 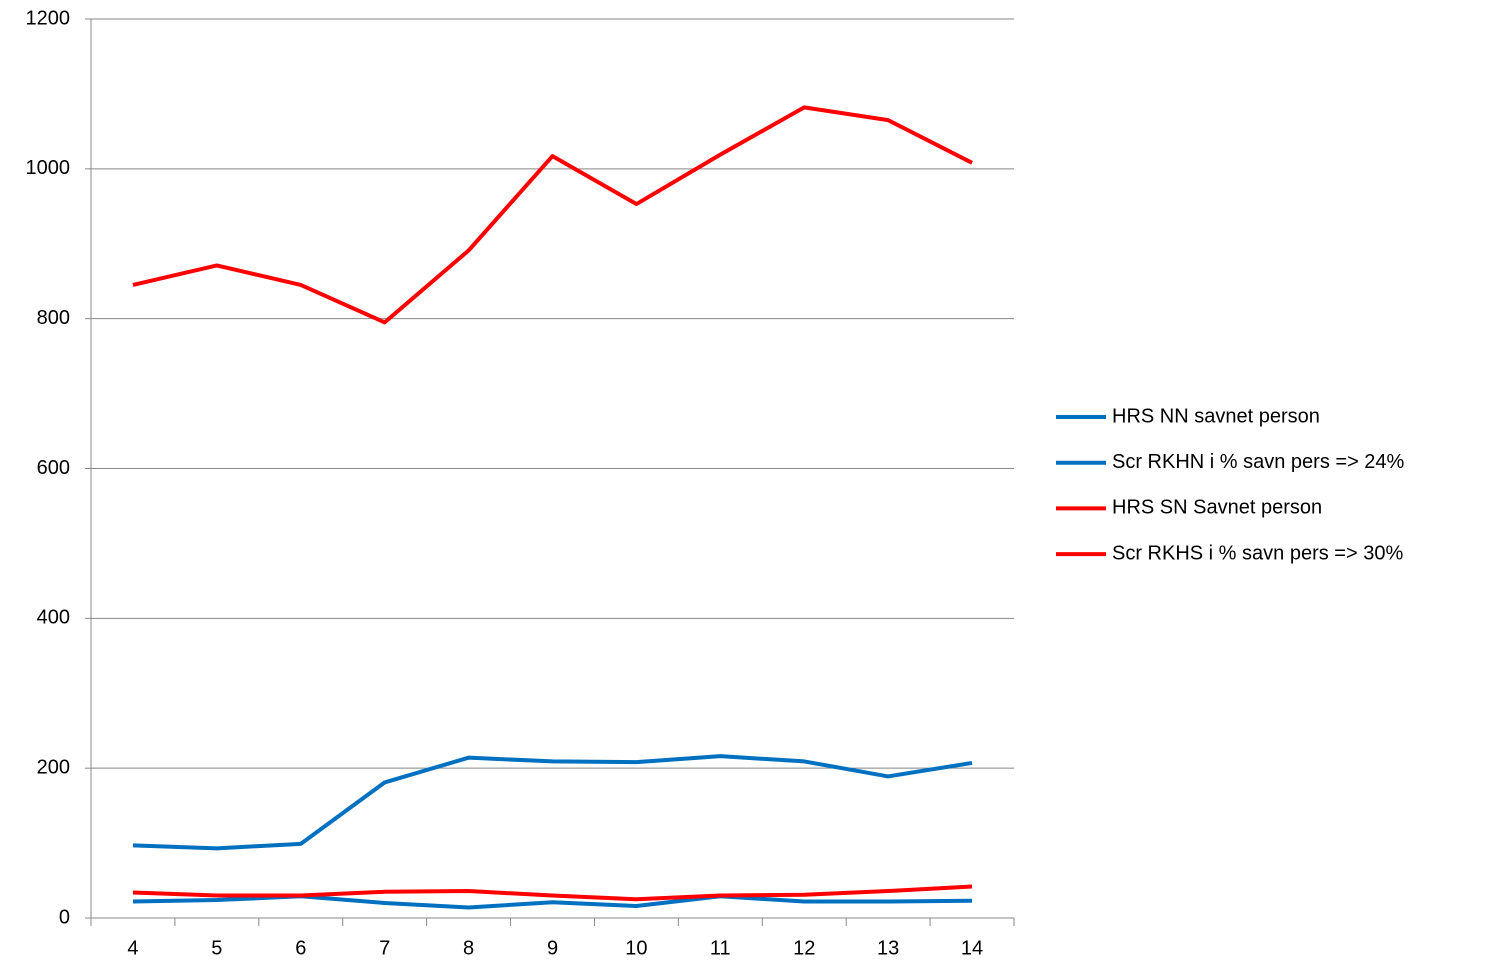 I want to click on x-tick-label: 12, so click(x=804, y=948).